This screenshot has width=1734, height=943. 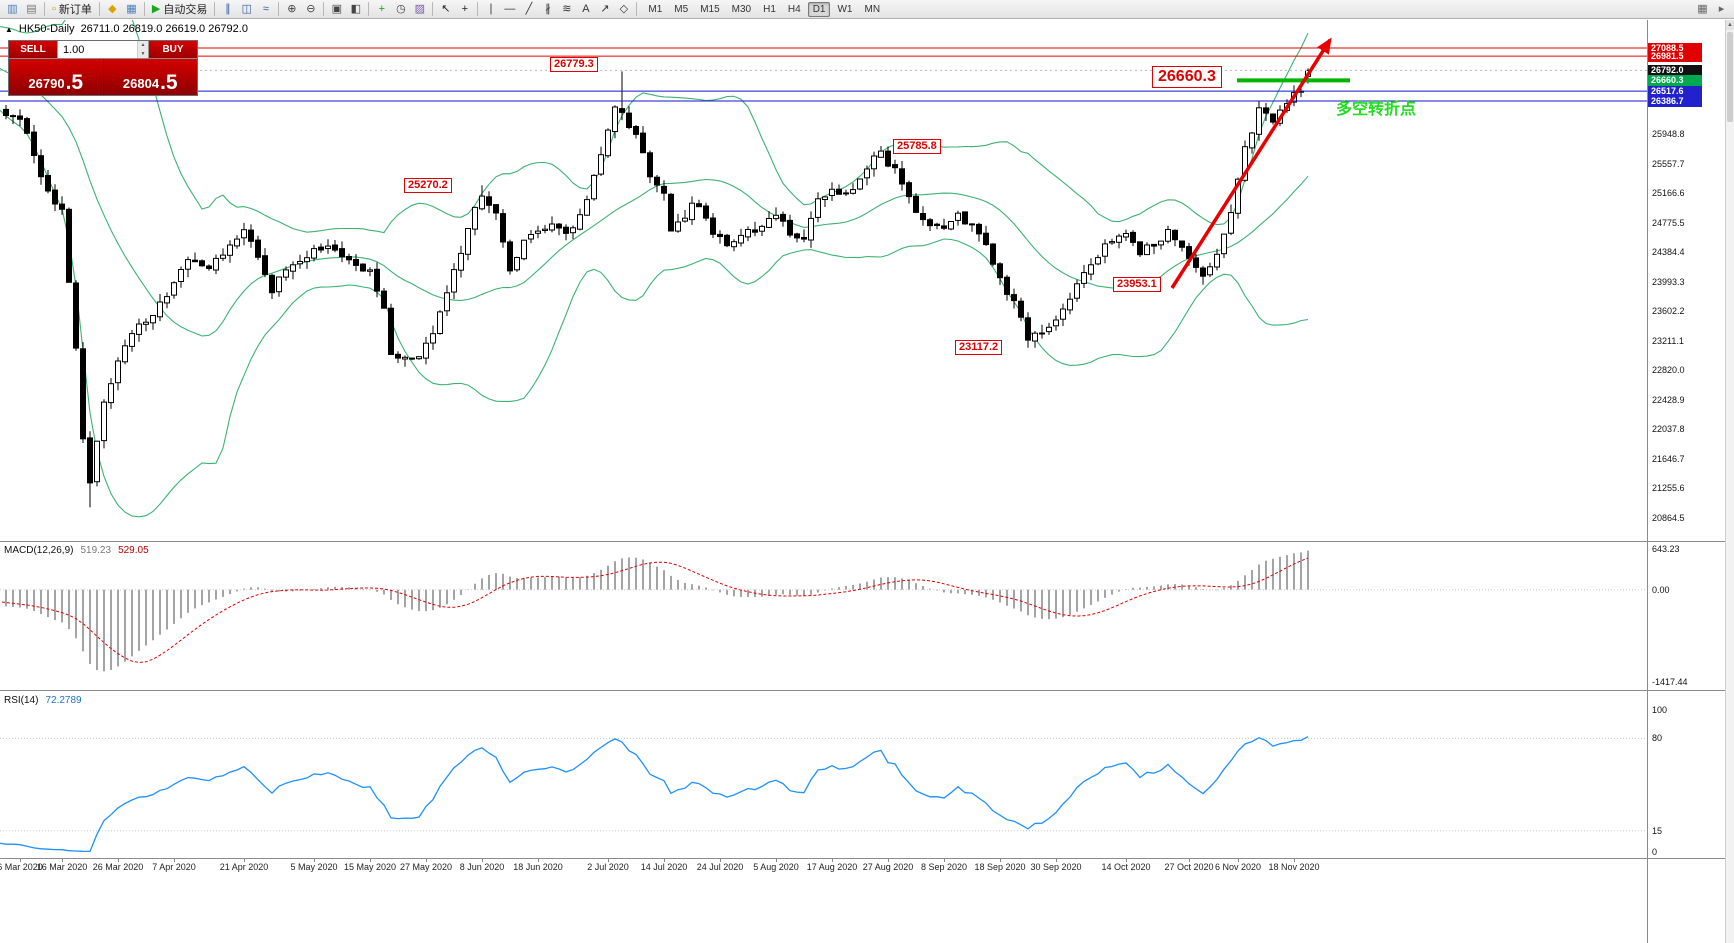 What do you see at coordinates (1660, 710) in the screenshot?
I see `rsi-axis-label: 100` at bounding box center [1660, 710].